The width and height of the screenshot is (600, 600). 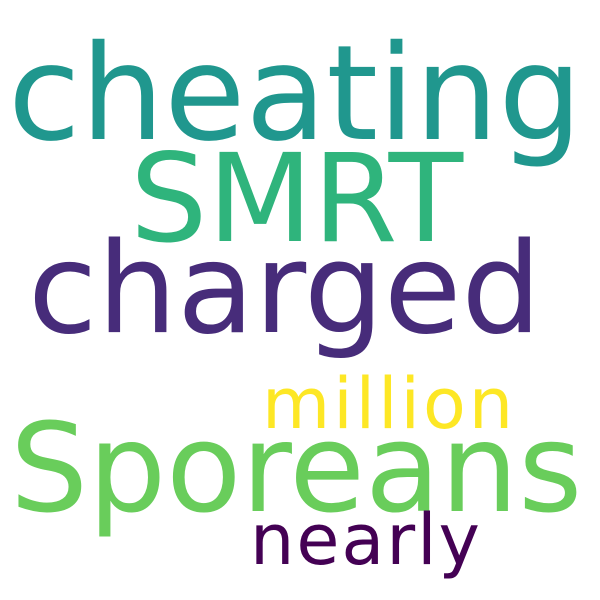 I want to click on word-million: million, so click(x=389, y=404).